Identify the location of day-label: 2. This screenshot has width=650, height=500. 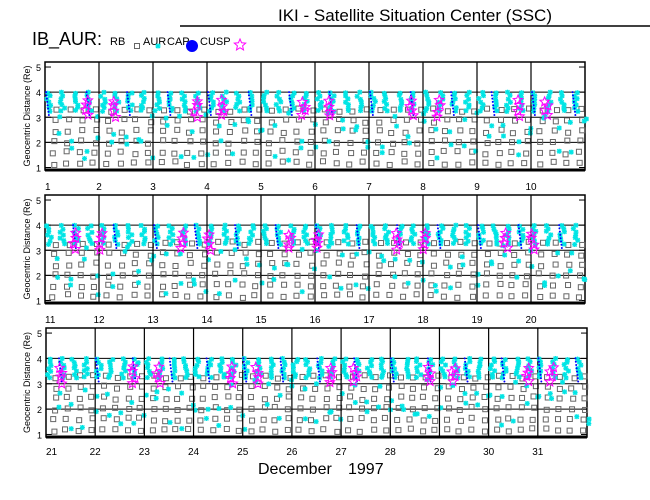
(99, 187).